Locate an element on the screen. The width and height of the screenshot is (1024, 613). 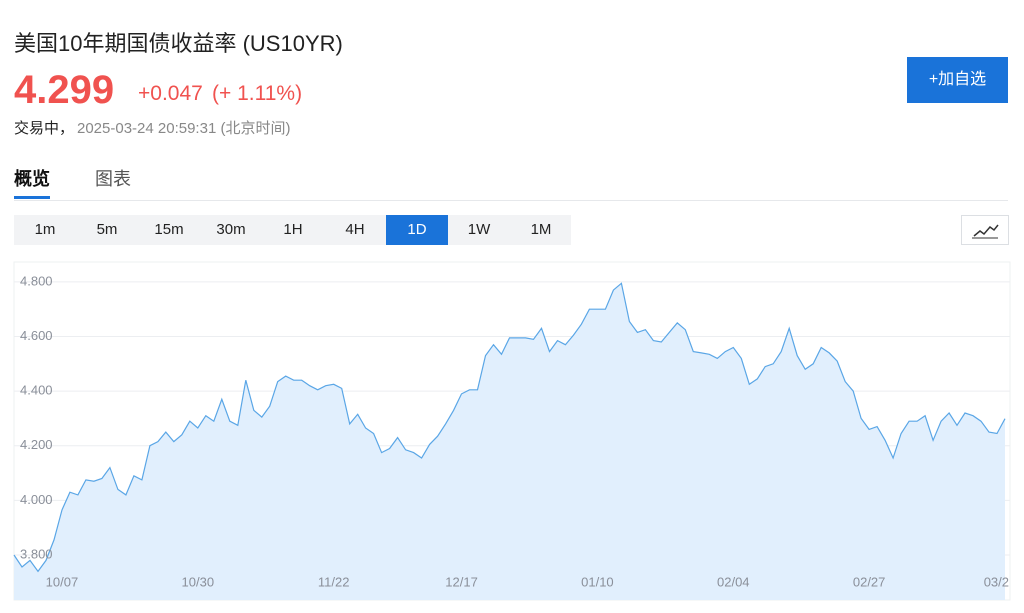
y-tick-label: 4.600 is located at coordinates (36, 335).